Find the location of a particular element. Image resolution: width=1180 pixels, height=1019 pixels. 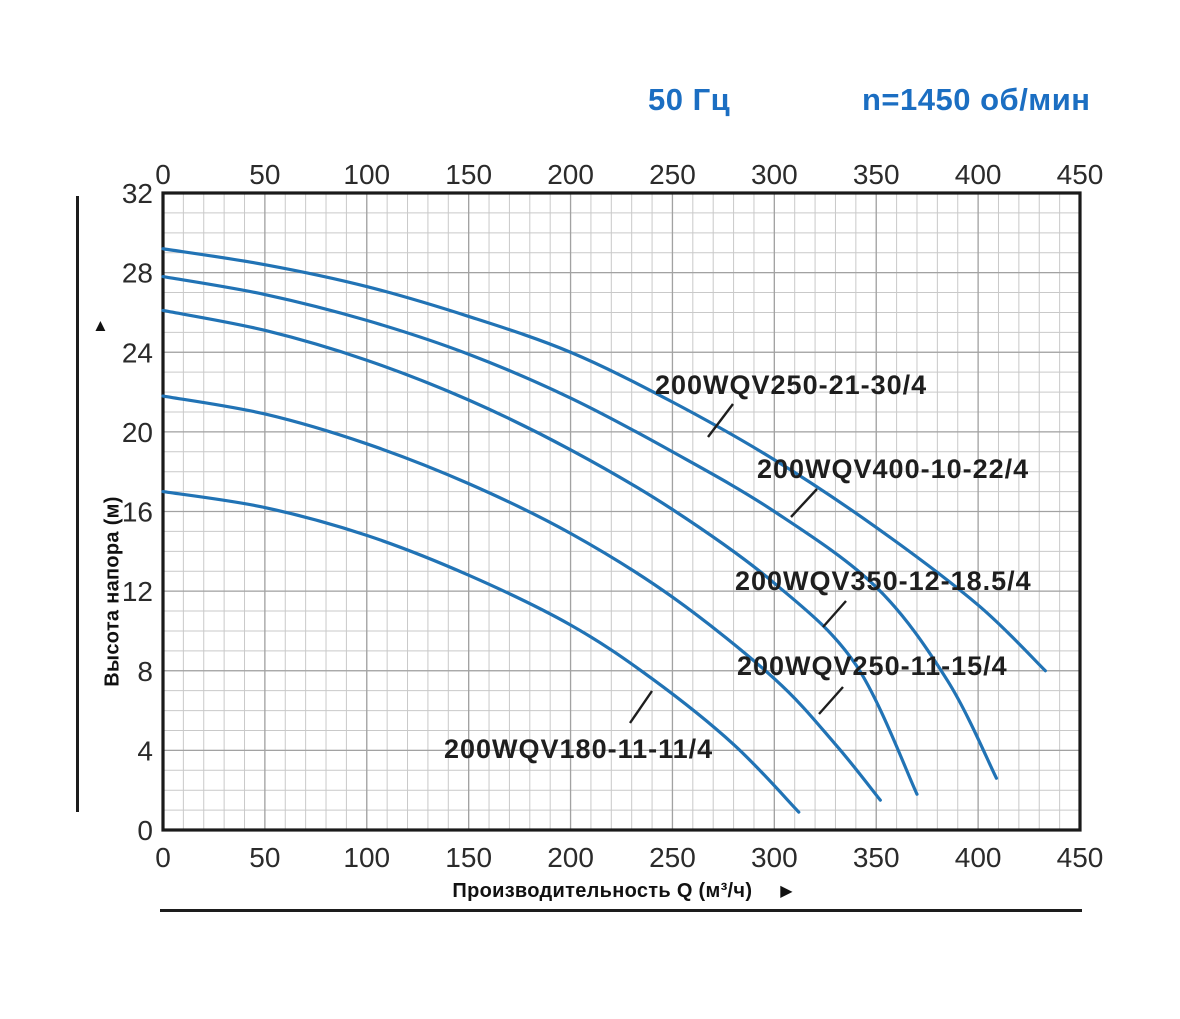

x-tick-label-top: 450 is located at coordinates (1080, 174).